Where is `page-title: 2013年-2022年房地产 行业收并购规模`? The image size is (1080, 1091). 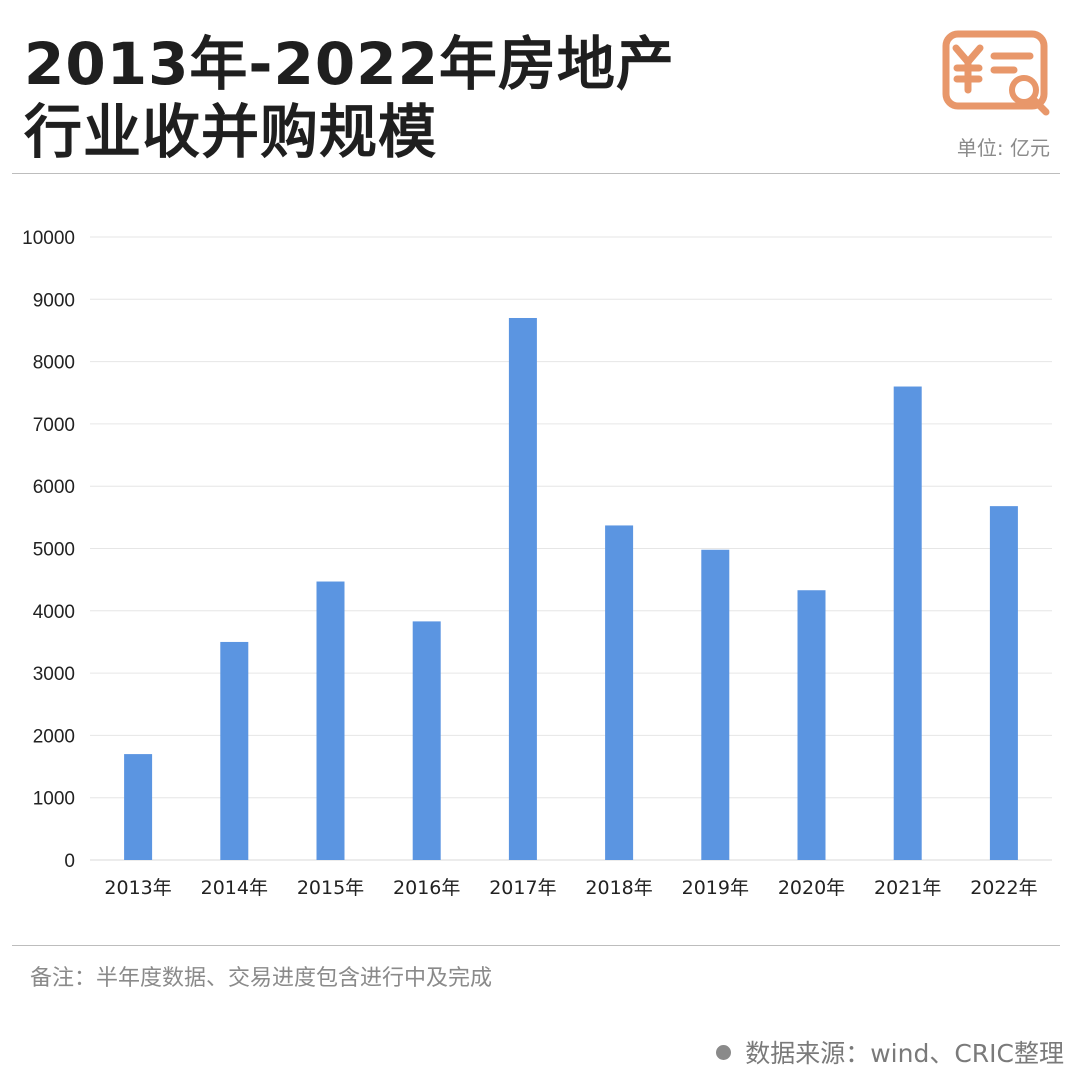 page-title: 2013年-2022年房地产 行业收并购规模 is located at coordinates (349, 98).